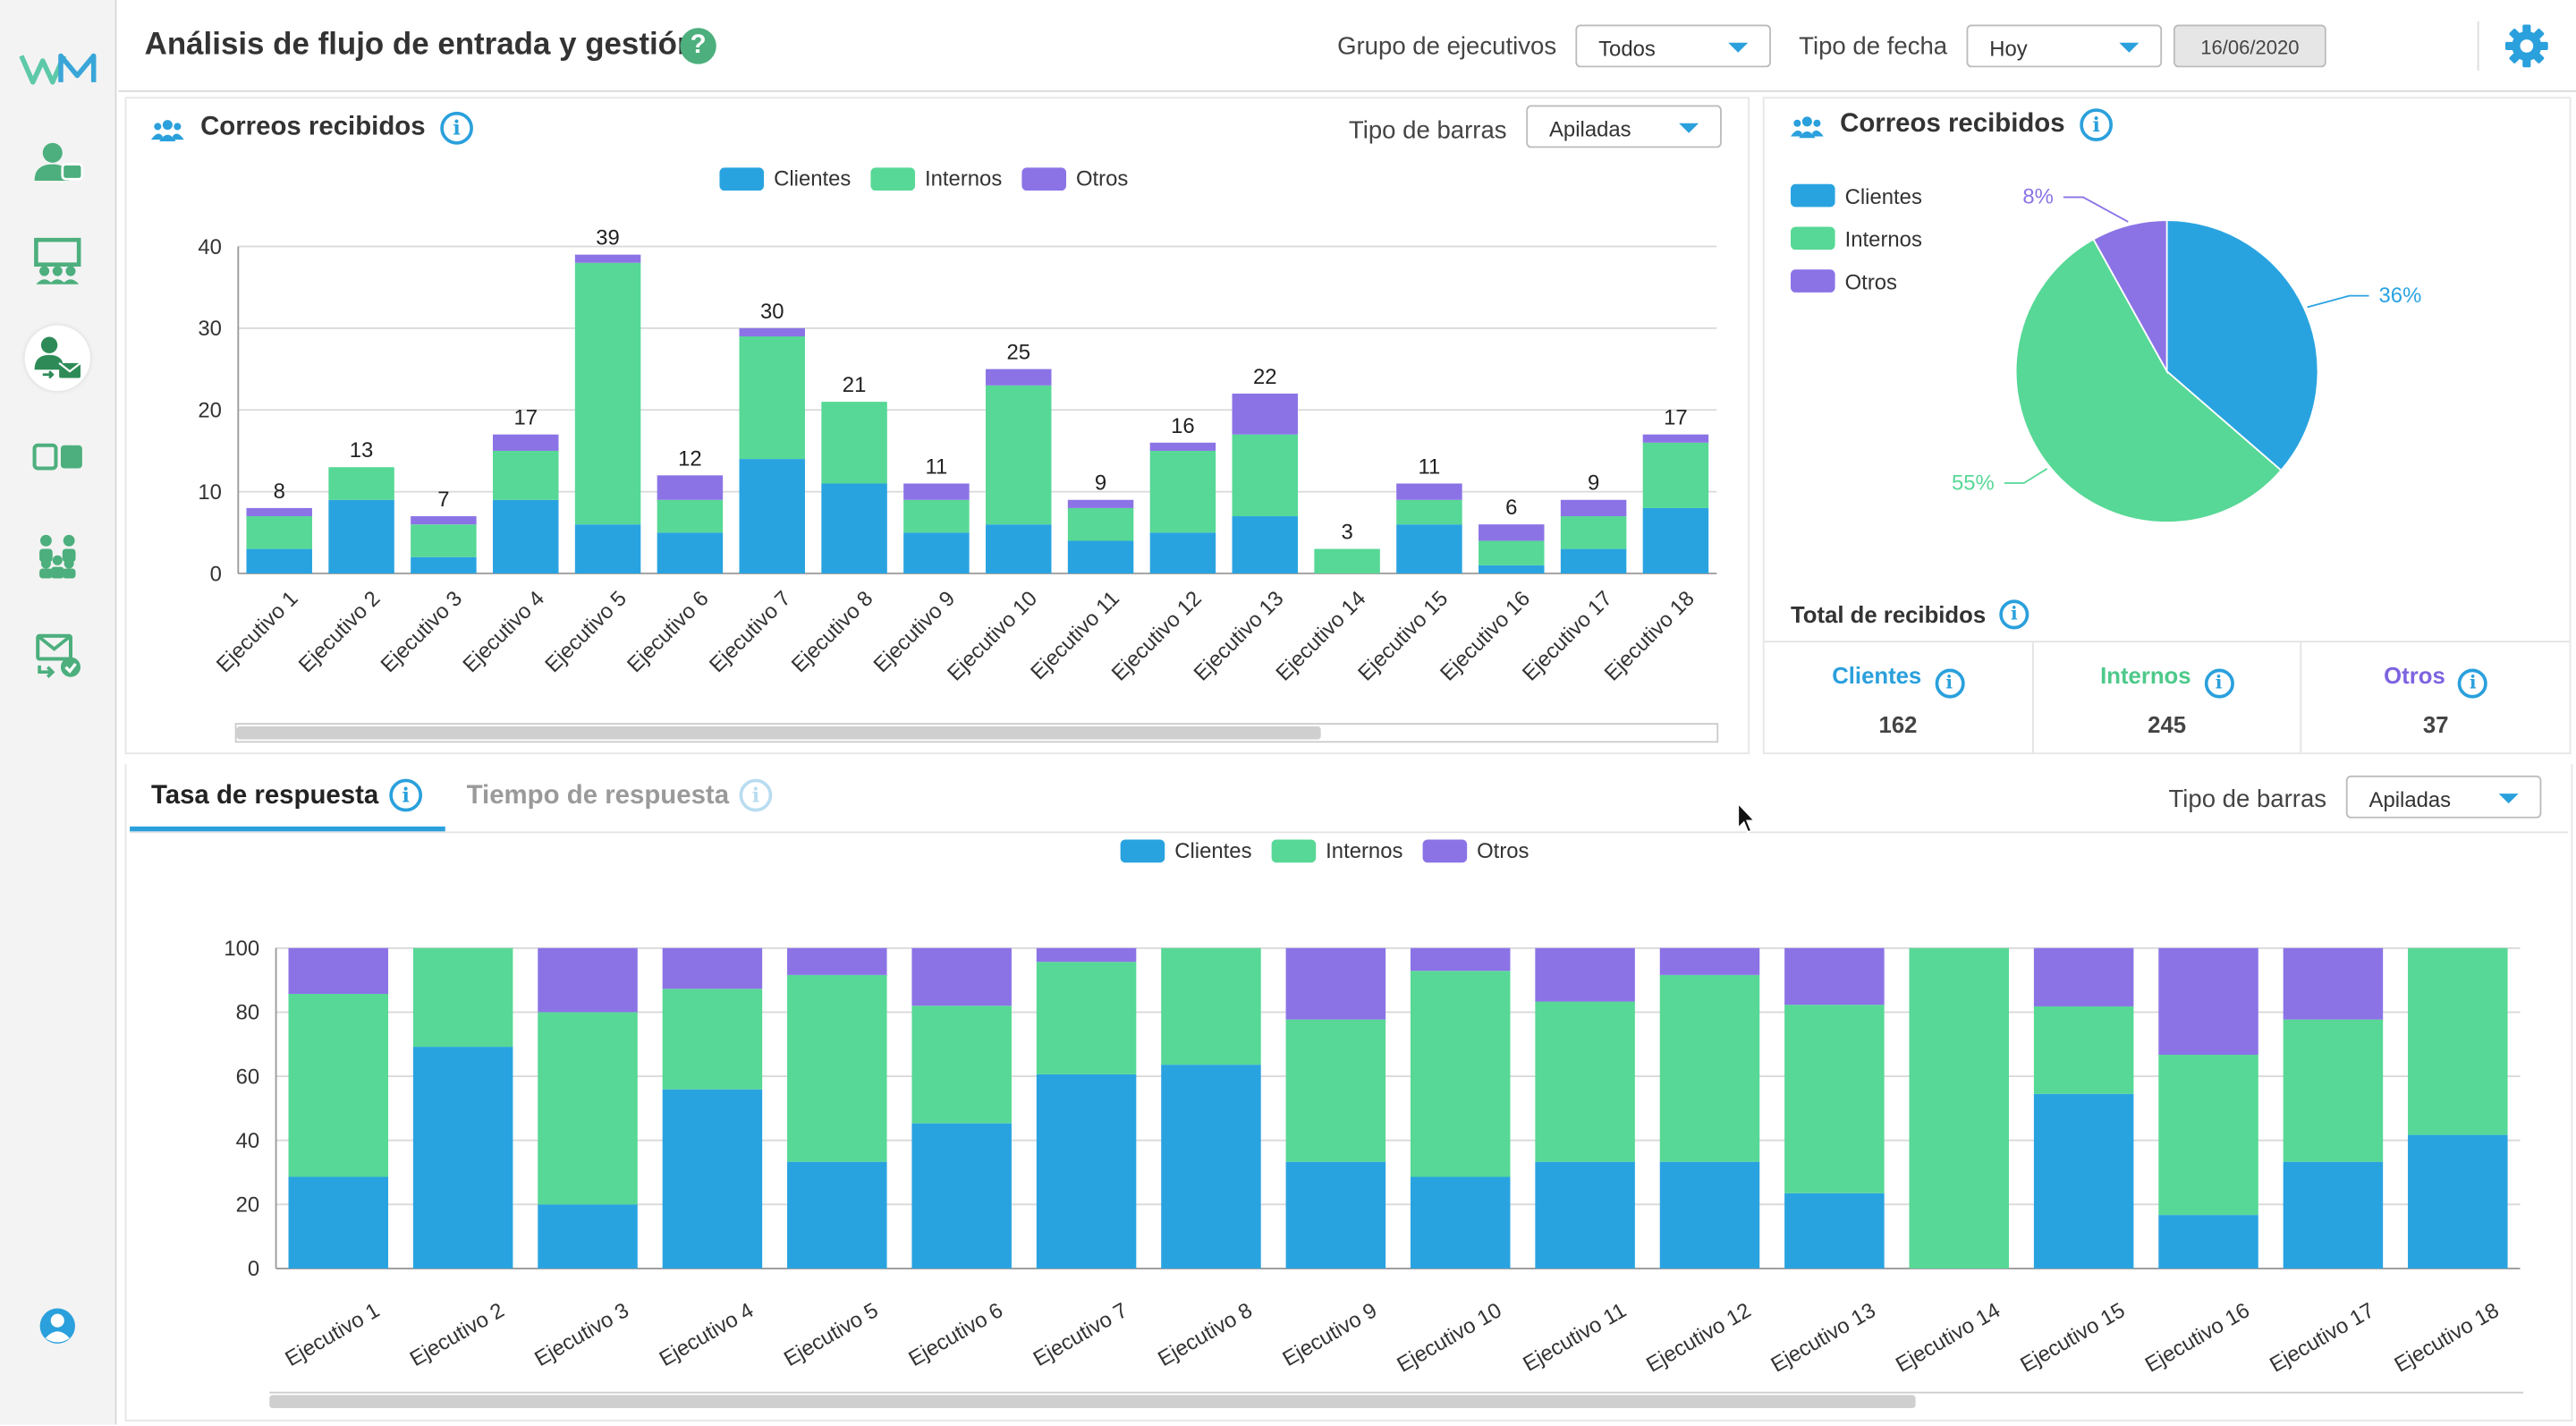 This screenshot has width=2576, height=1426. Describe the element at coordinates (2242, 346) in the screenshot. I see `pie-slice-clientes` at that location.